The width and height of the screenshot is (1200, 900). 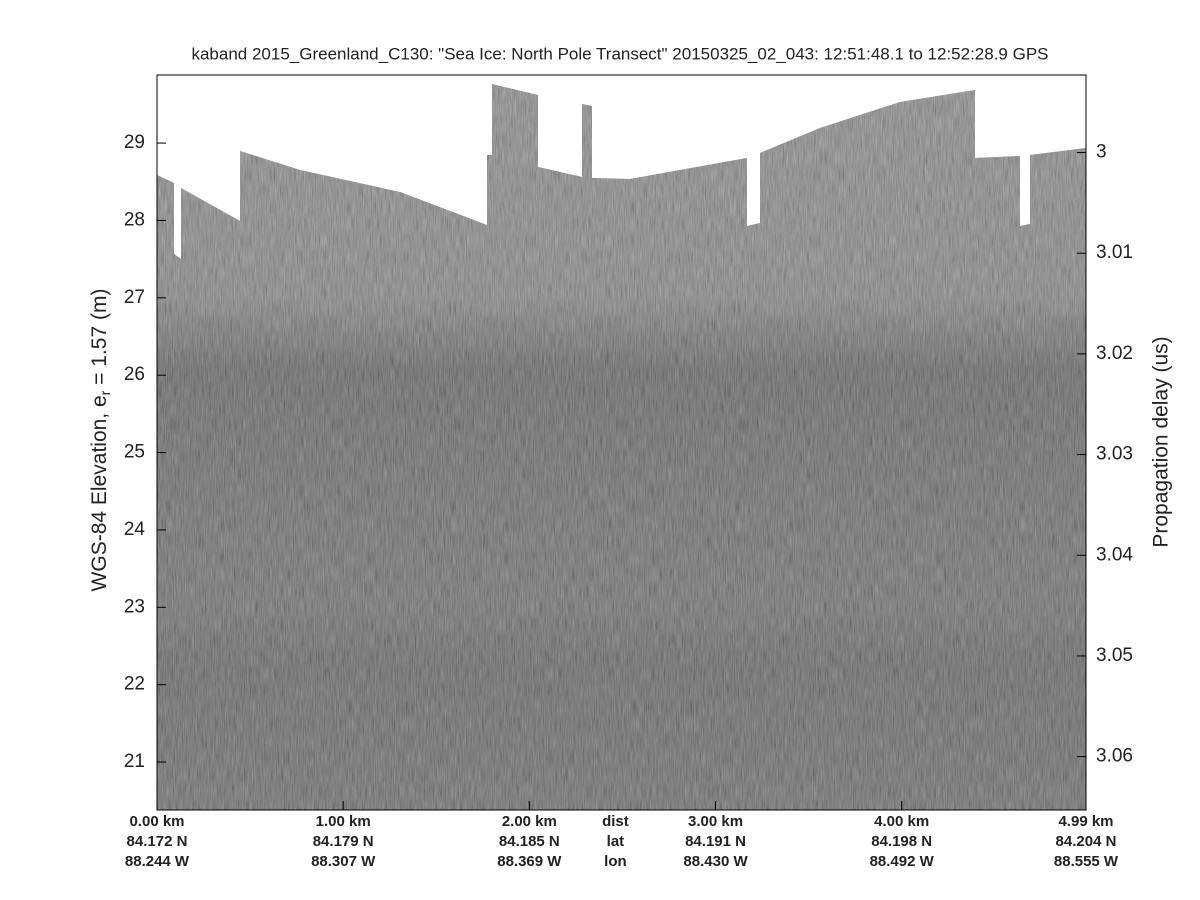 I want to click on y-tick-label: 24, so click(x=135, y=529).